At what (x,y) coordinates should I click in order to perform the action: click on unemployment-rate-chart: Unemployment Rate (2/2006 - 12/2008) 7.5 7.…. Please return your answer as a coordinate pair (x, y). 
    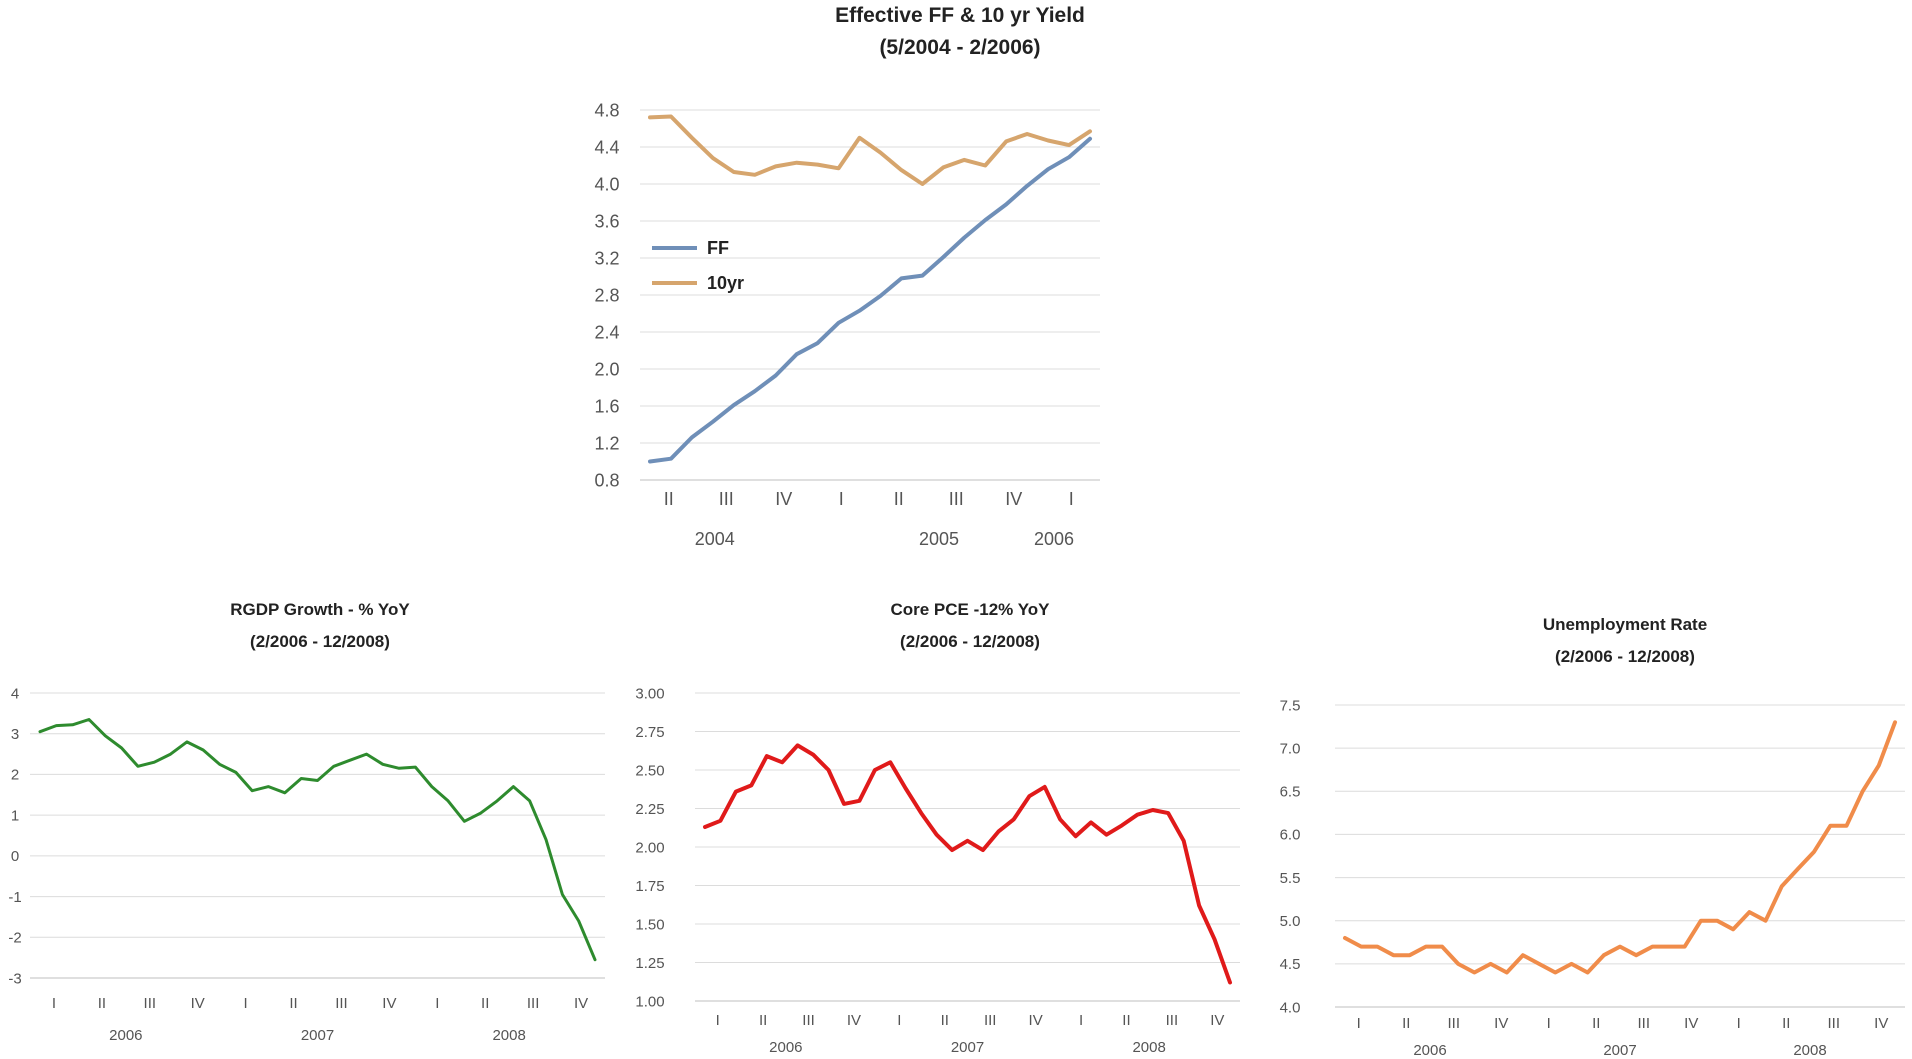
    Looking at the image, I should click on (1591, 832).